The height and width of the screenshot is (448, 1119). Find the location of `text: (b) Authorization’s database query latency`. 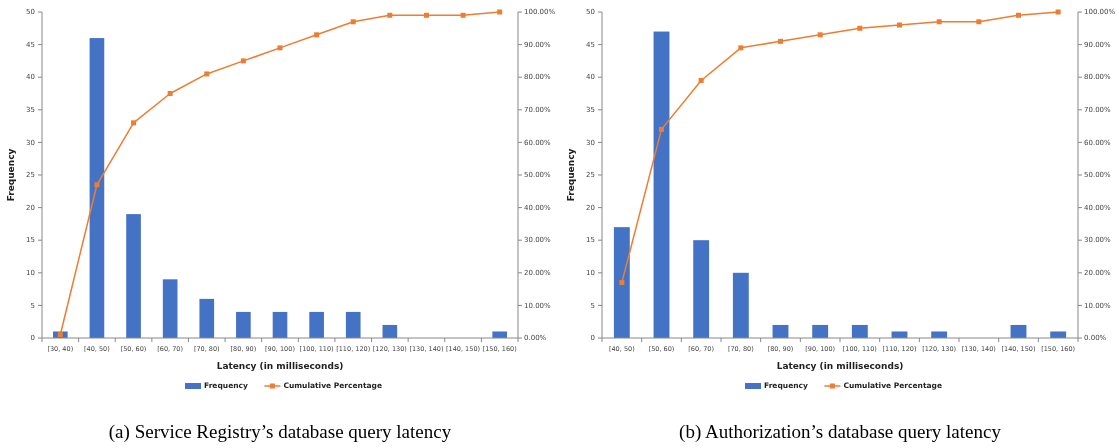

text: (b) Authorization’s database query latency is located at coordinates (840, 432).